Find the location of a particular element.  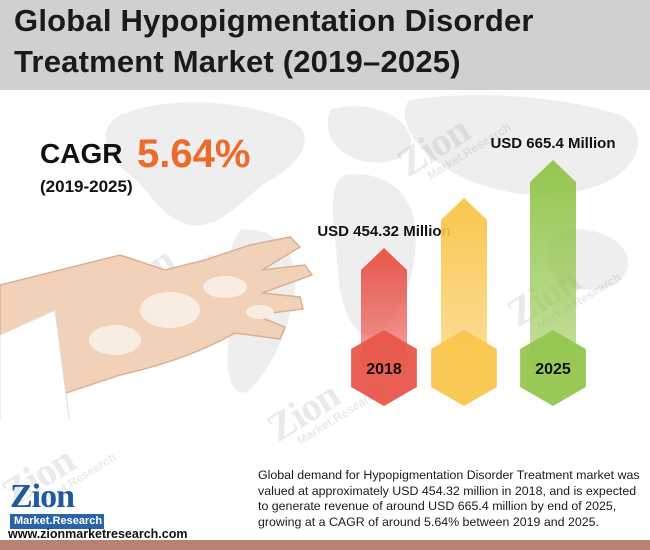

website-link: www.zionmarketresearch.com is located at coordinates (98, 534).